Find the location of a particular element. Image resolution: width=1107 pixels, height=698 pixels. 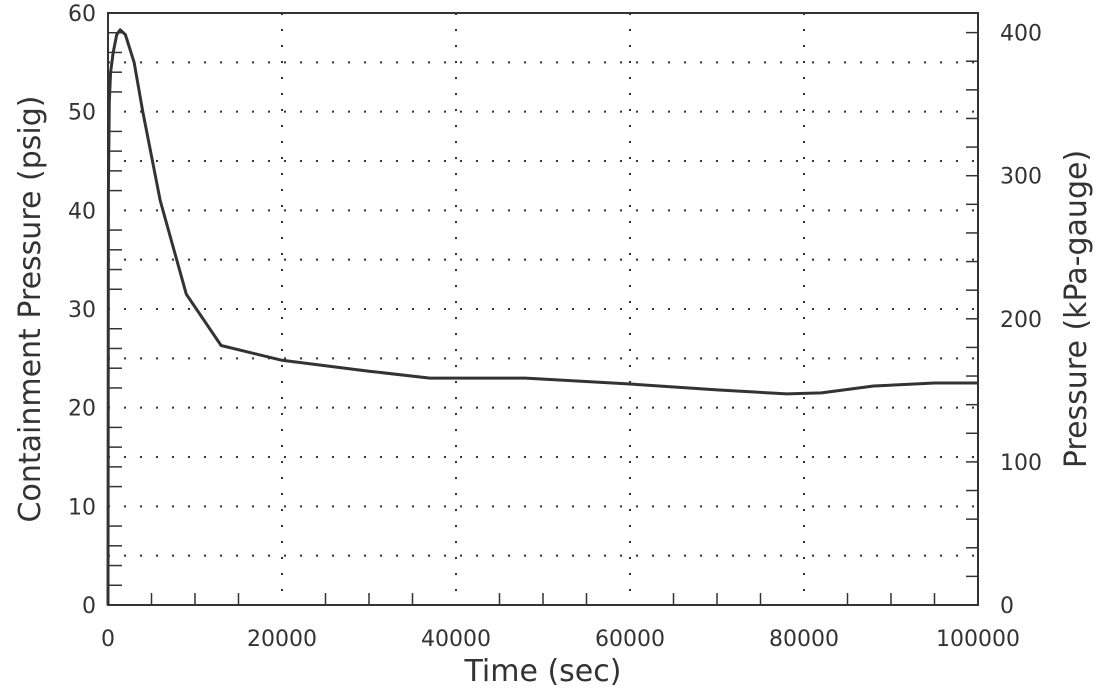

y-tick-label: 30 is located at coordinates (82, 310).